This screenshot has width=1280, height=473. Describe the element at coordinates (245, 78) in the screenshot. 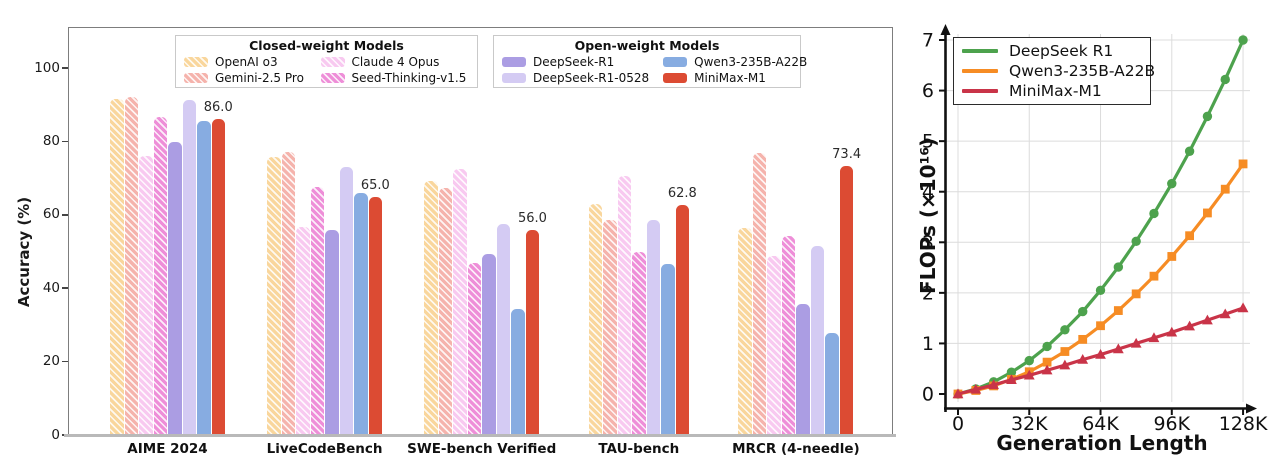

I see `legend-item-gemini: Gemini-2.5 Pro` at that location.